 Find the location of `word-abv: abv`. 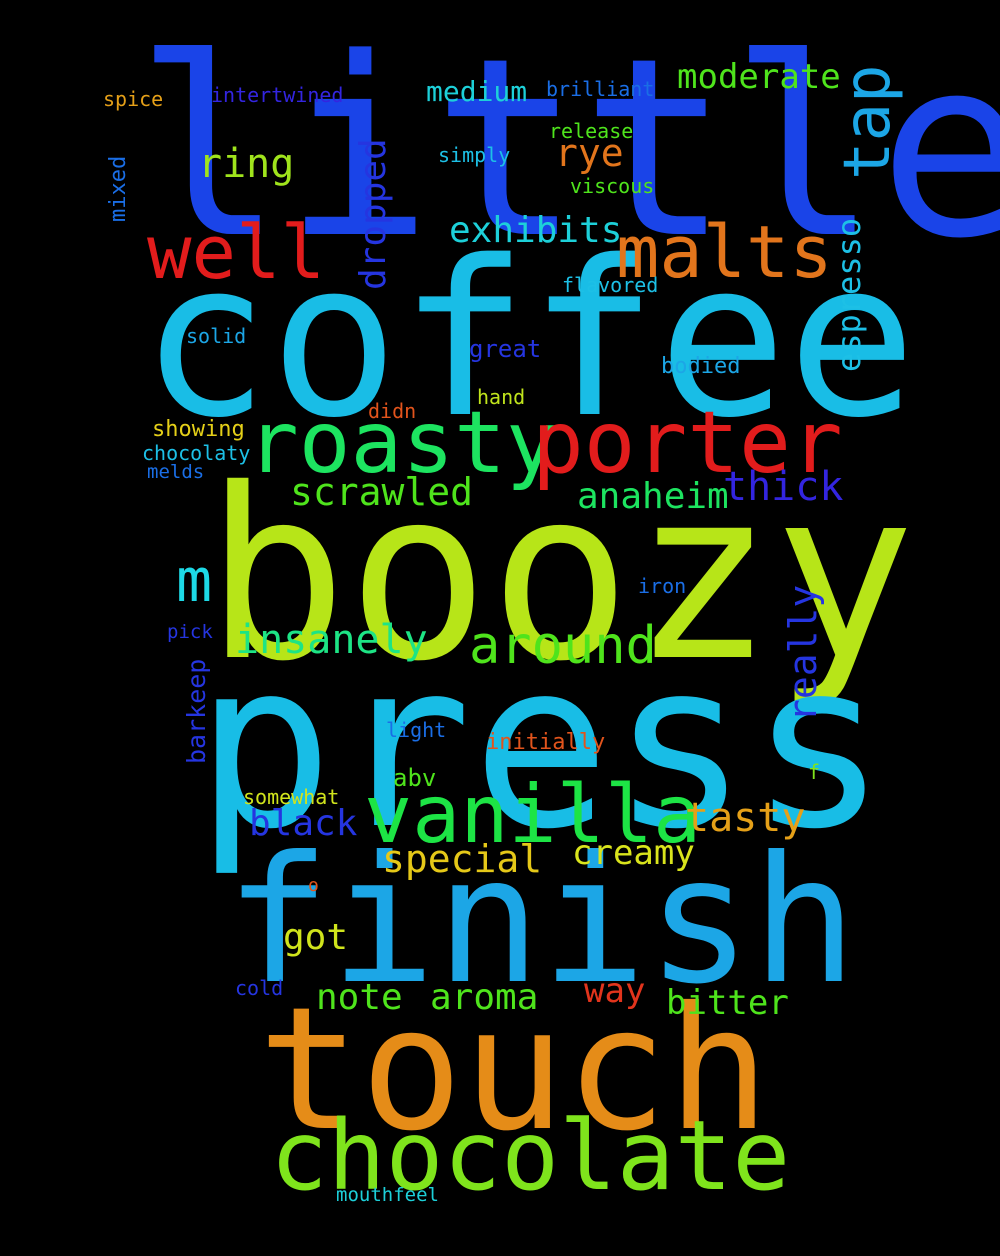

word-abv: abv is located at coordinates (415, 778).